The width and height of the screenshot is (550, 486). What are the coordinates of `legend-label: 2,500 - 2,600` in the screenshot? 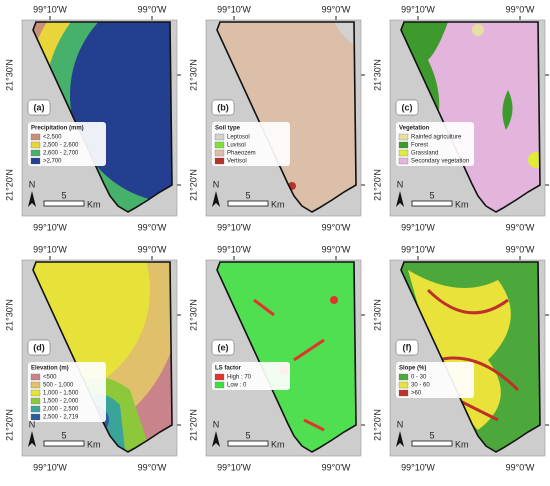 It's located at (61, 146).